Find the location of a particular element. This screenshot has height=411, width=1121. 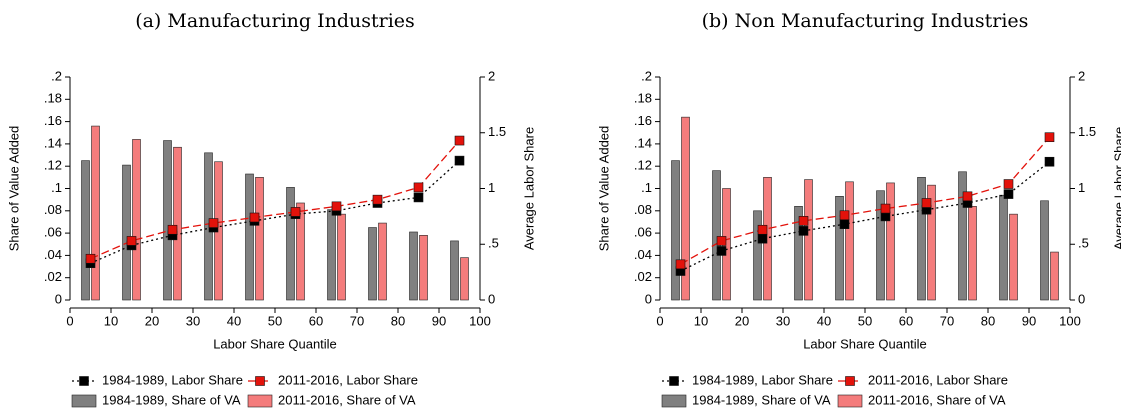

x-tick-label: 90 is located at coordinates (1029, 320).